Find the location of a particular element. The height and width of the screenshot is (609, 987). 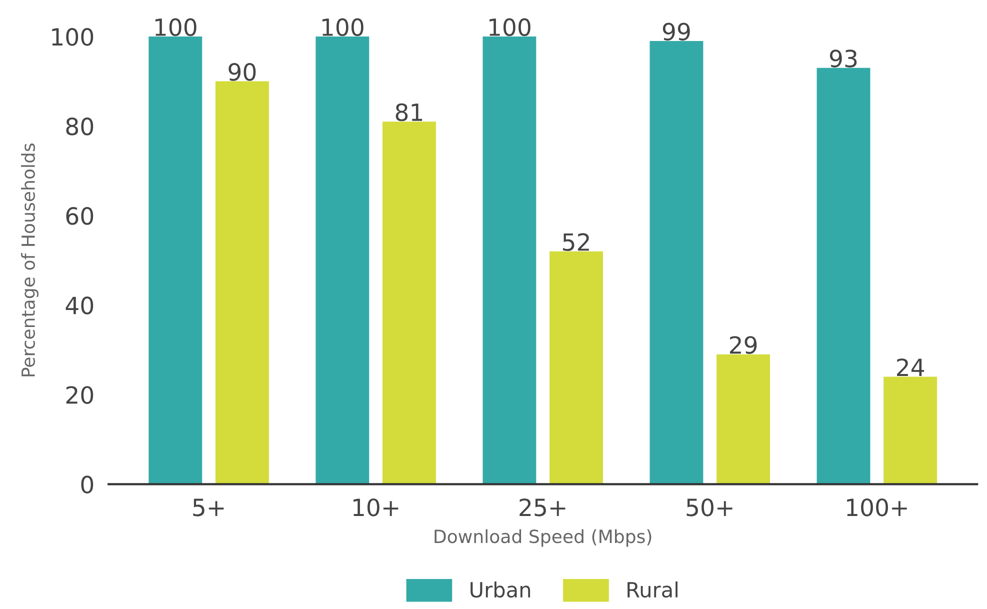

y-axis-title: Percentage of Households is located at coordinates (29, 260).